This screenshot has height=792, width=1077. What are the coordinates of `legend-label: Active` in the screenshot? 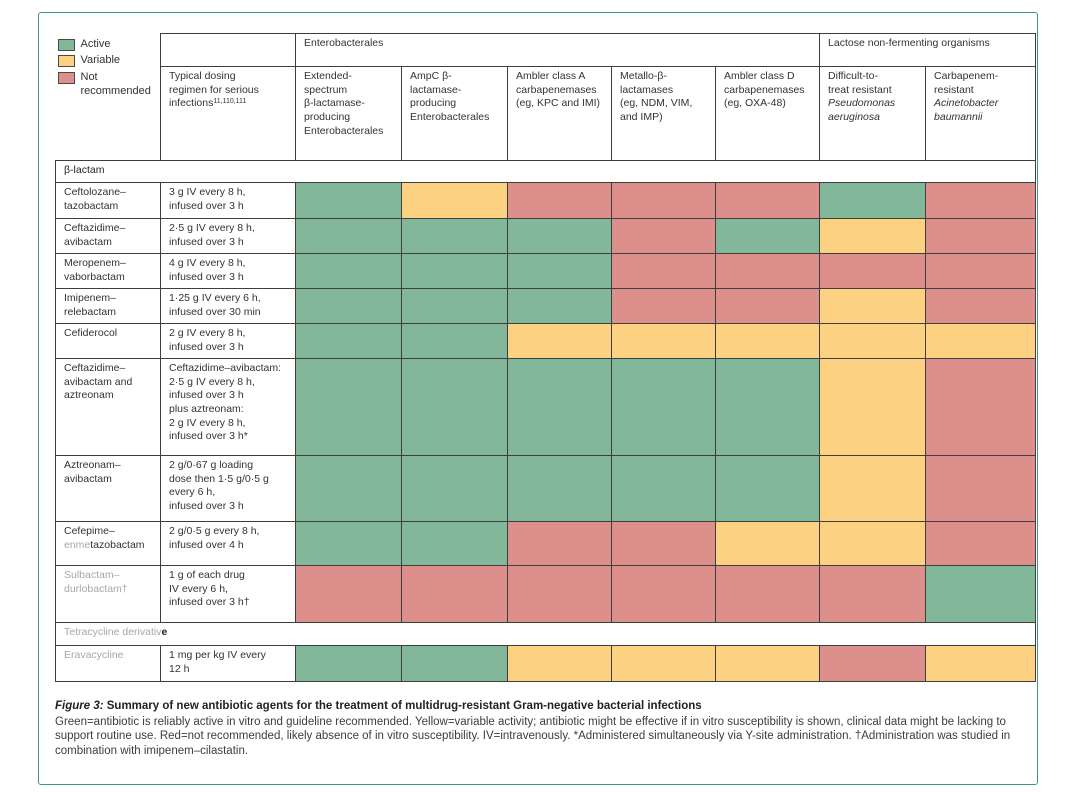 It's located at (95, 43).